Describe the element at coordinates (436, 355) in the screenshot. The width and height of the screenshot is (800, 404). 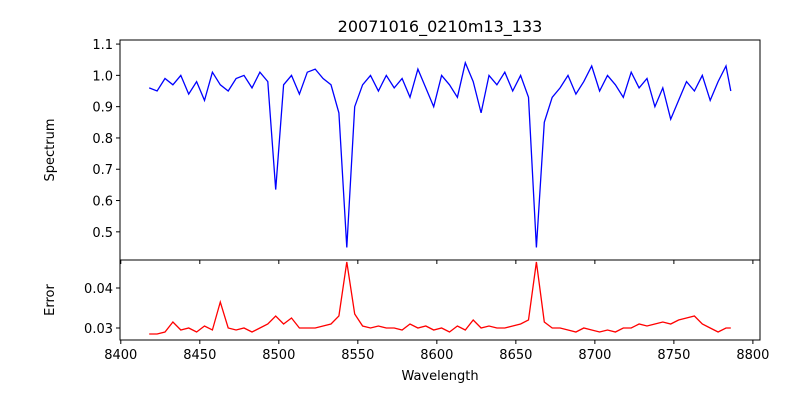
I see `x-tick-label: 8600` at that location.